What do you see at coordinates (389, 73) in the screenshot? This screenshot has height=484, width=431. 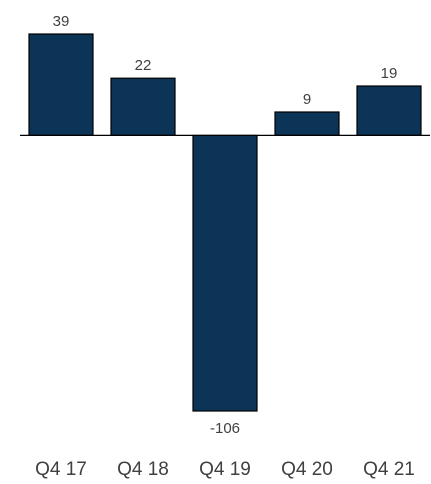 I see `data-label: 19` at bounding box center [389, 73].